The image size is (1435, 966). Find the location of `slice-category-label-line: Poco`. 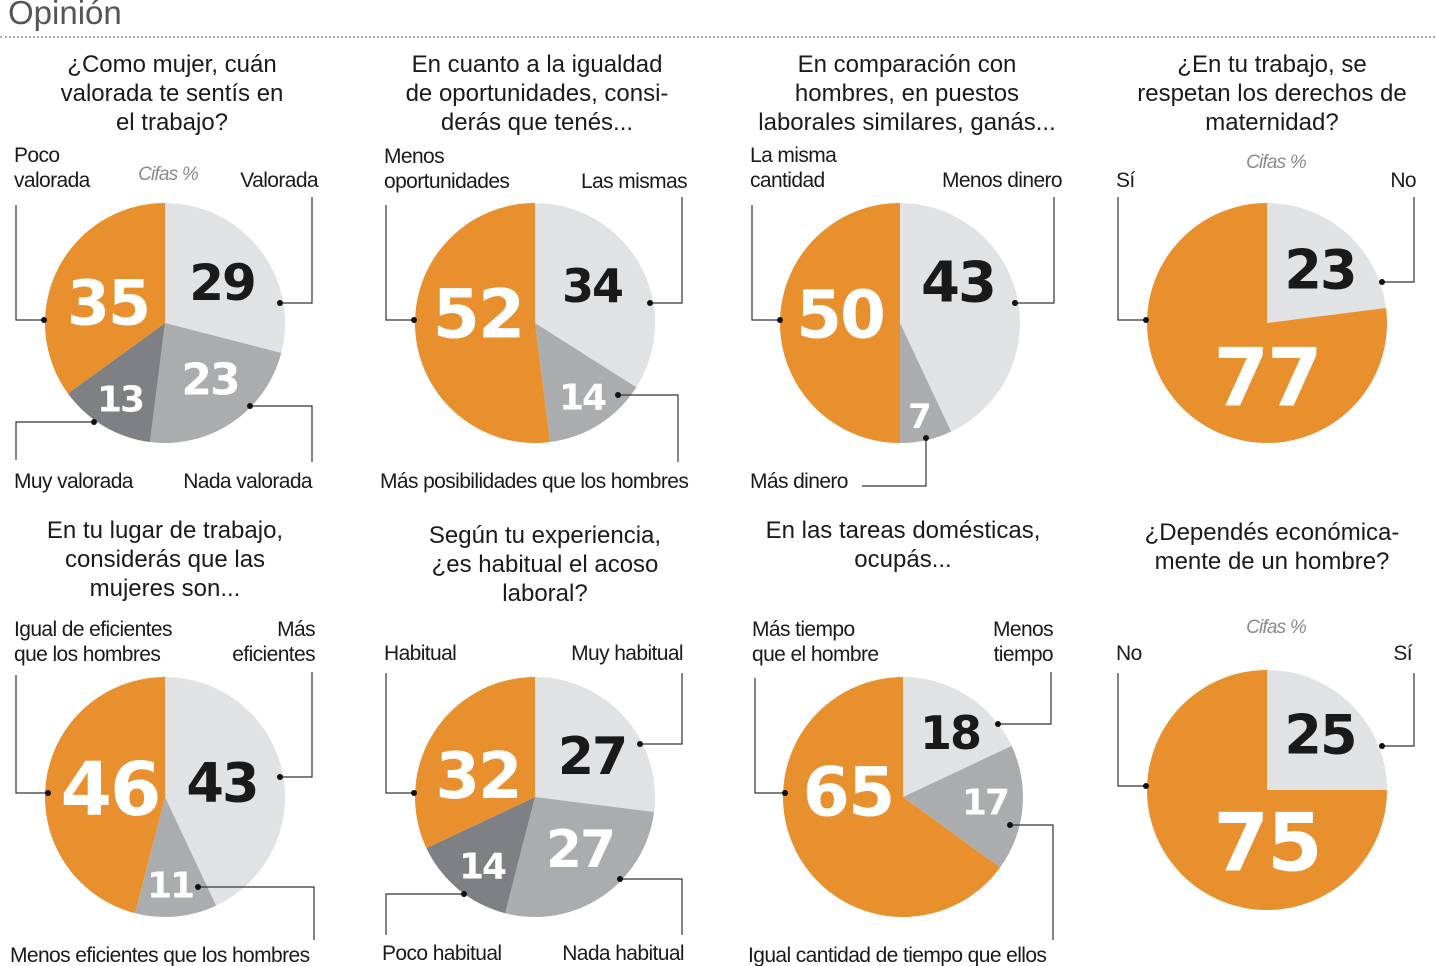

slice-category-label-line: Poco is located at coordinates (36, 155).